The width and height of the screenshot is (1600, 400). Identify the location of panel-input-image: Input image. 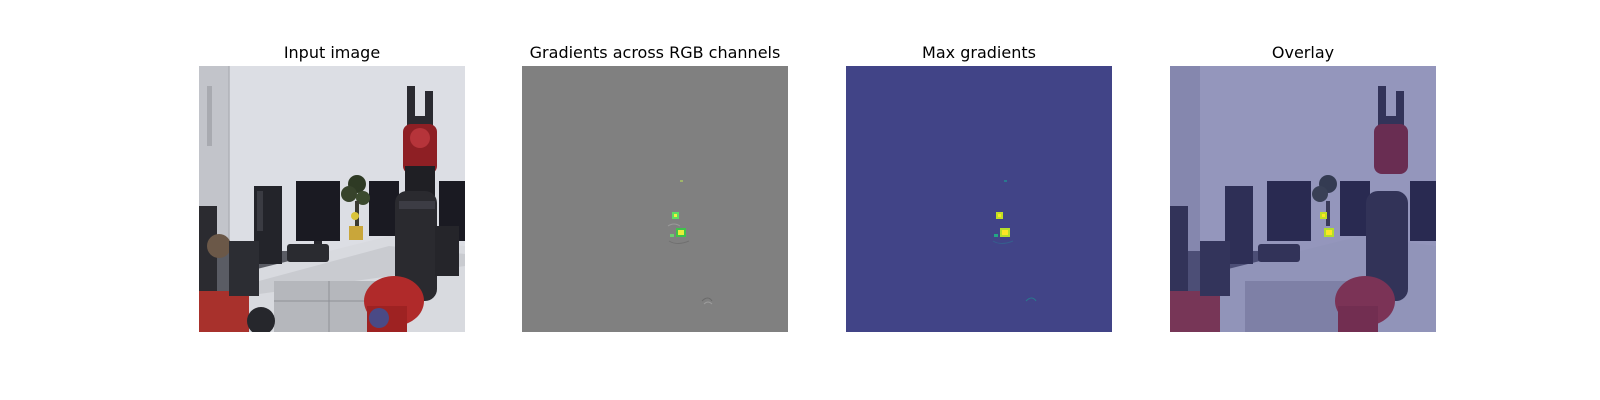
(332, 186).